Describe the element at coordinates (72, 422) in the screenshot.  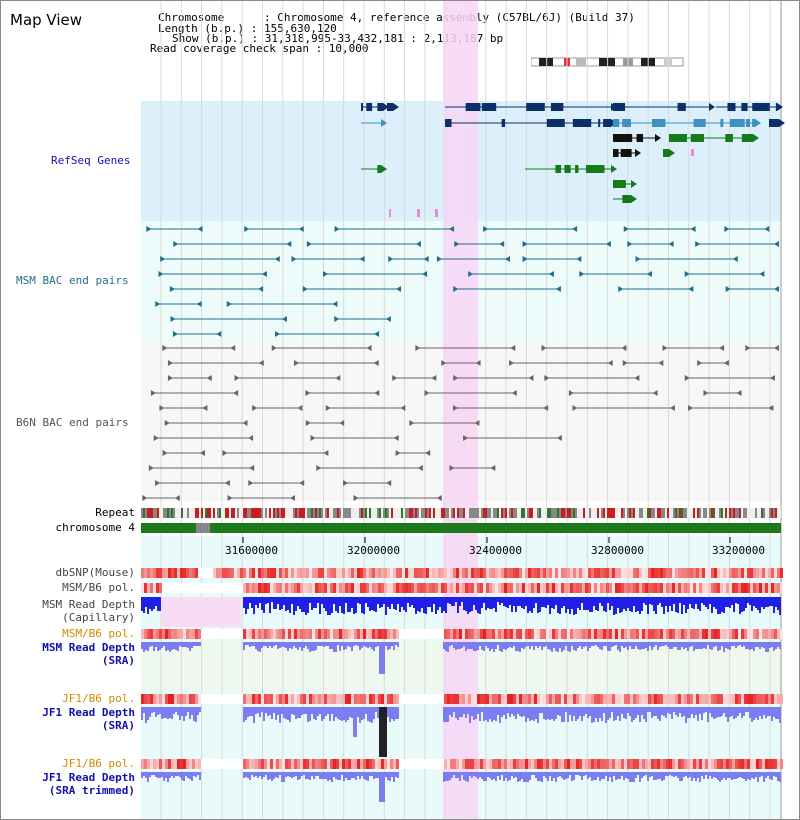
I see `label-b6n-bac: B6N BAC end pairs` at that location.